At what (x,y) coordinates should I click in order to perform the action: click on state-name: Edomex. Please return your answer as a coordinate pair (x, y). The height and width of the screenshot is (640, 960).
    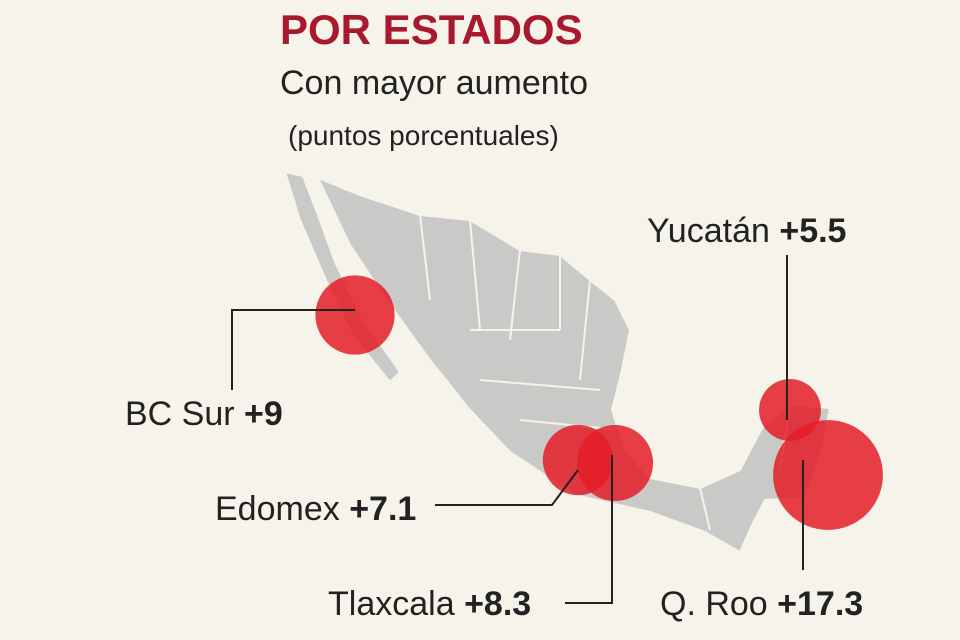
    Looking at the image, I should click on (277, 509).